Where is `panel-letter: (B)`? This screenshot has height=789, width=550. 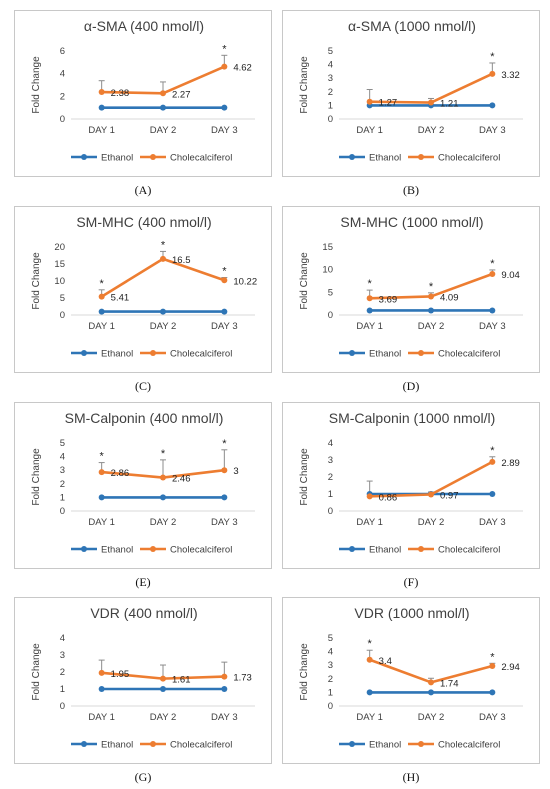 panel-letter: (B) is located at coordinates (411, 190).